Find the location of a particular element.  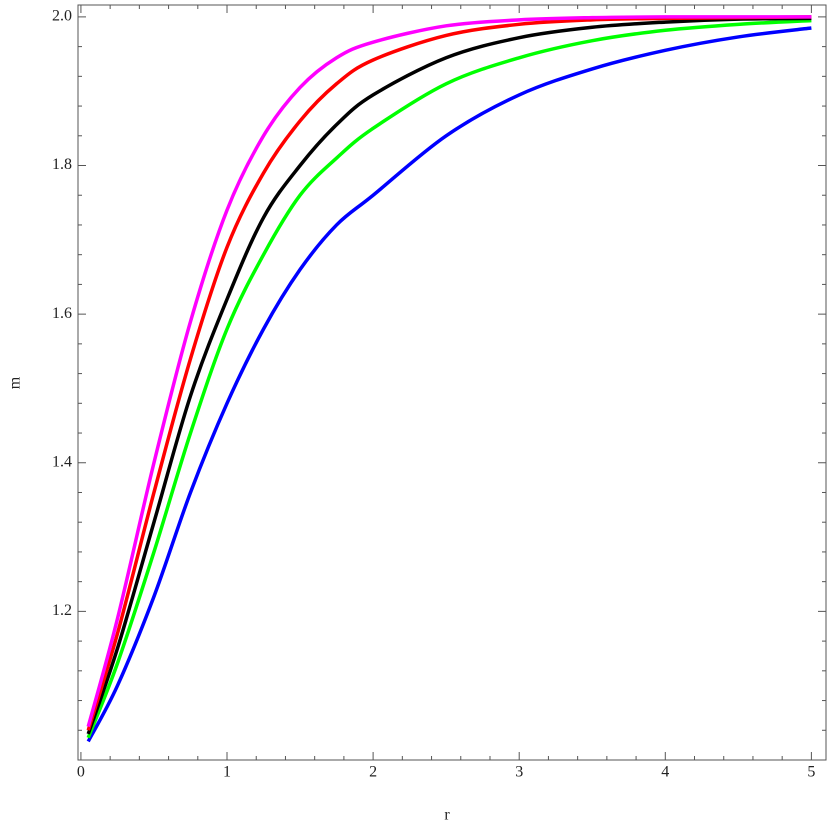

x-tick-label: 2 is located at coordinates (373, 772).